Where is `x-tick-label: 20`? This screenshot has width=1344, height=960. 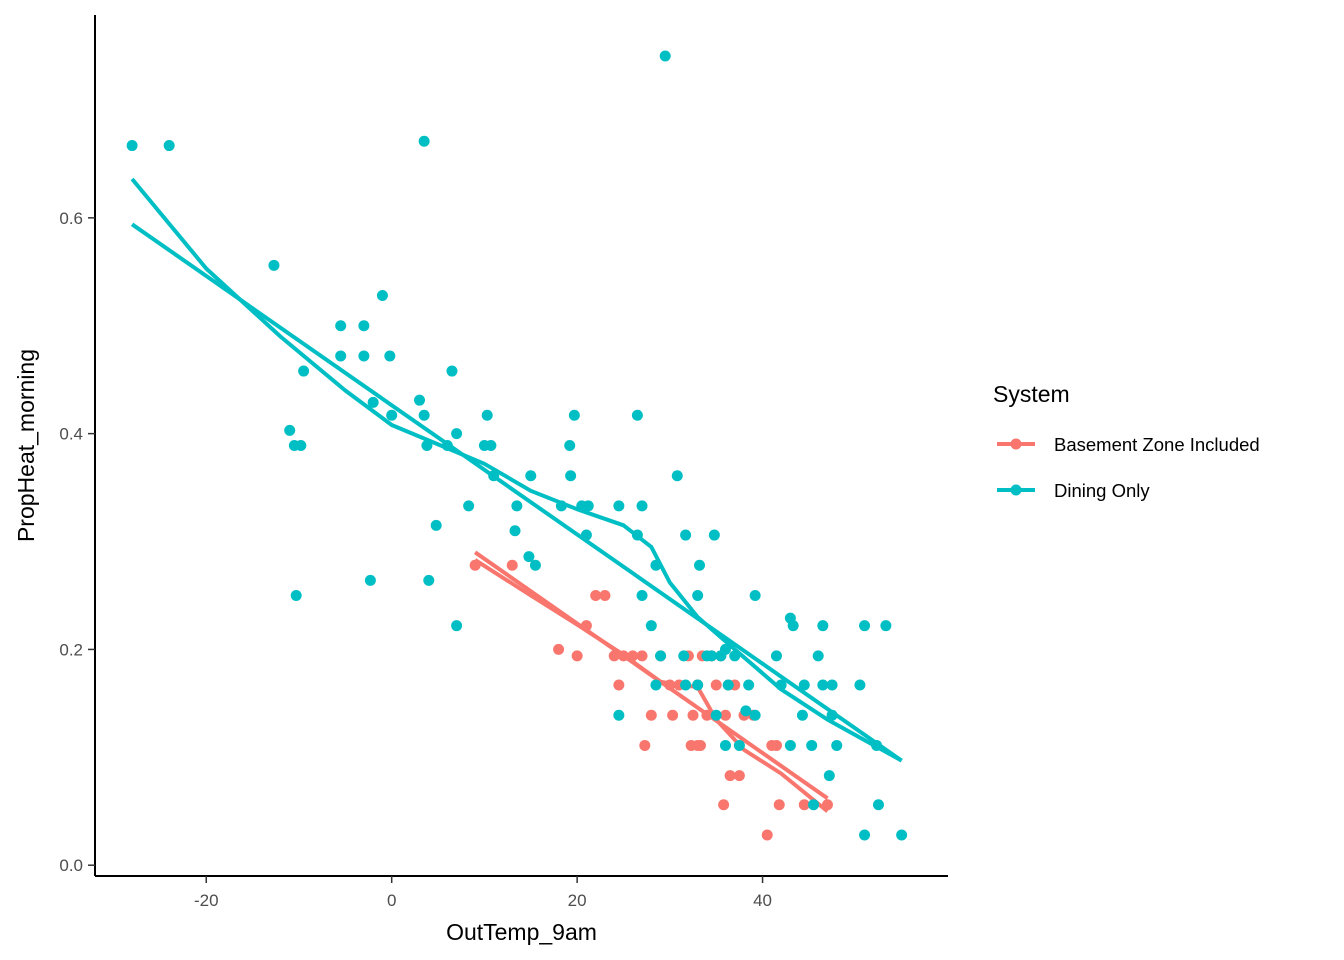 x-tick-label: 20 is located at coordinates (577, 900).